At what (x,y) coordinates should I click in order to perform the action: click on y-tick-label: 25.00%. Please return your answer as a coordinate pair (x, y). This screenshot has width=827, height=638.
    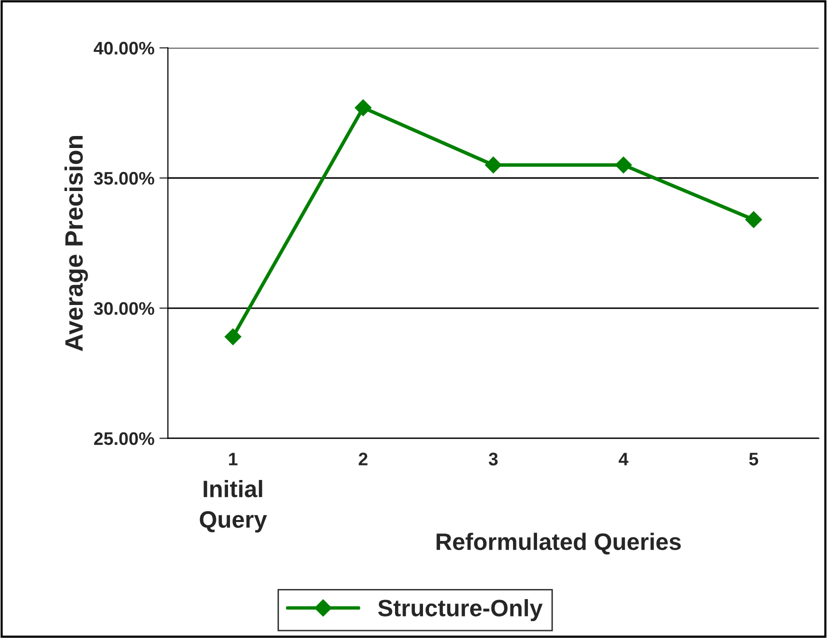
    Looking at the image, I should click on (124, 439).